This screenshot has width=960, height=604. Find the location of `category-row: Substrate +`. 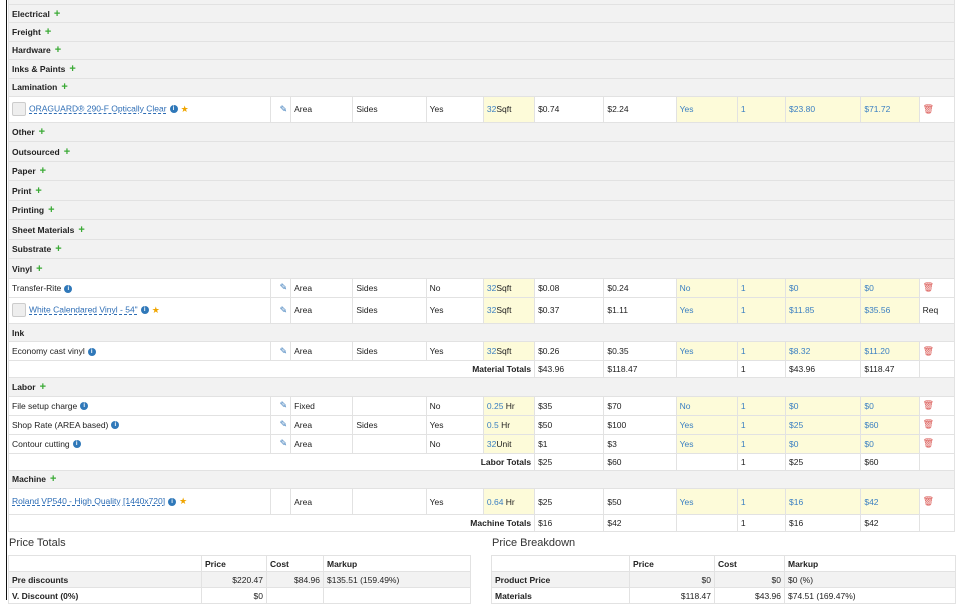

category-row: Substrate + is located at coordinates (481, 249).